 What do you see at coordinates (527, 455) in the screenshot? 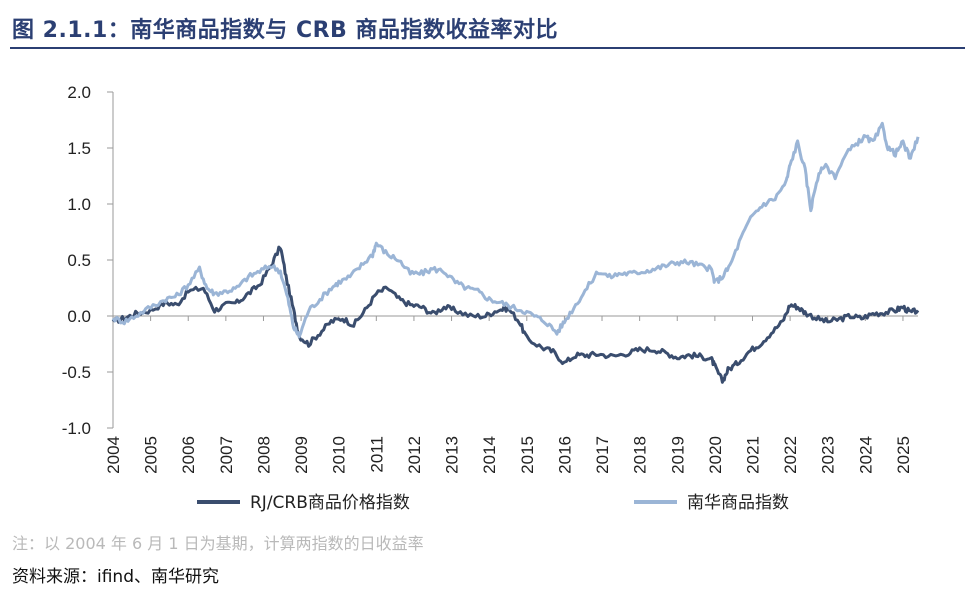
I see `x-tick-label: 2015` at bounding box center [527, 455].